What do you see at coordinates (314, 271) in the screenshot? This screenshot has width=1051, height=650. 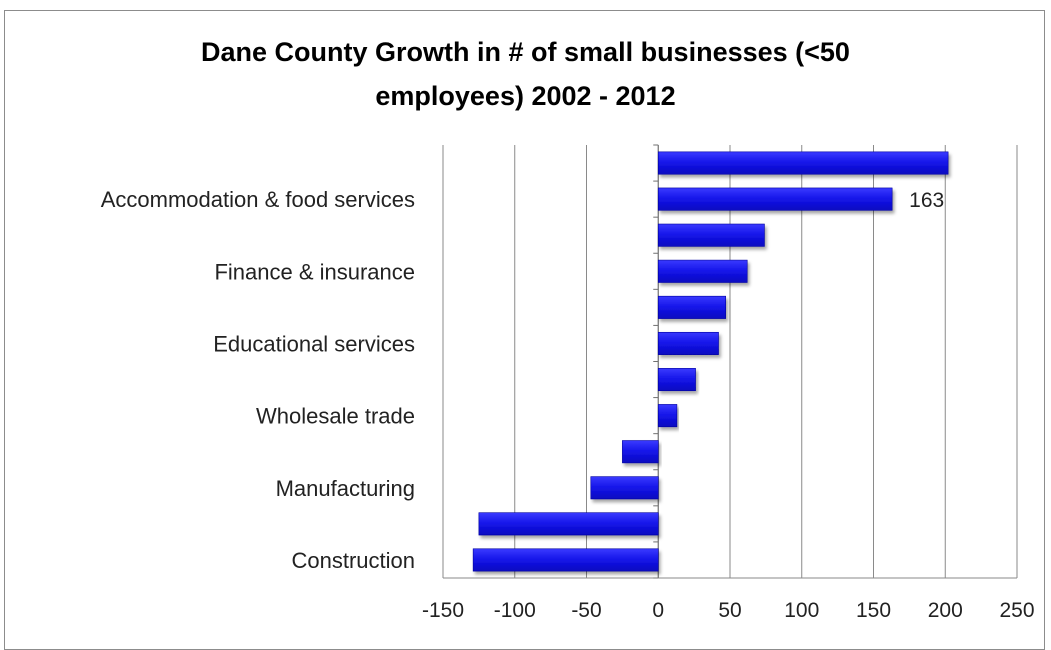 I see `category-label: Finance & insurance` at bounding box center [314, 271].